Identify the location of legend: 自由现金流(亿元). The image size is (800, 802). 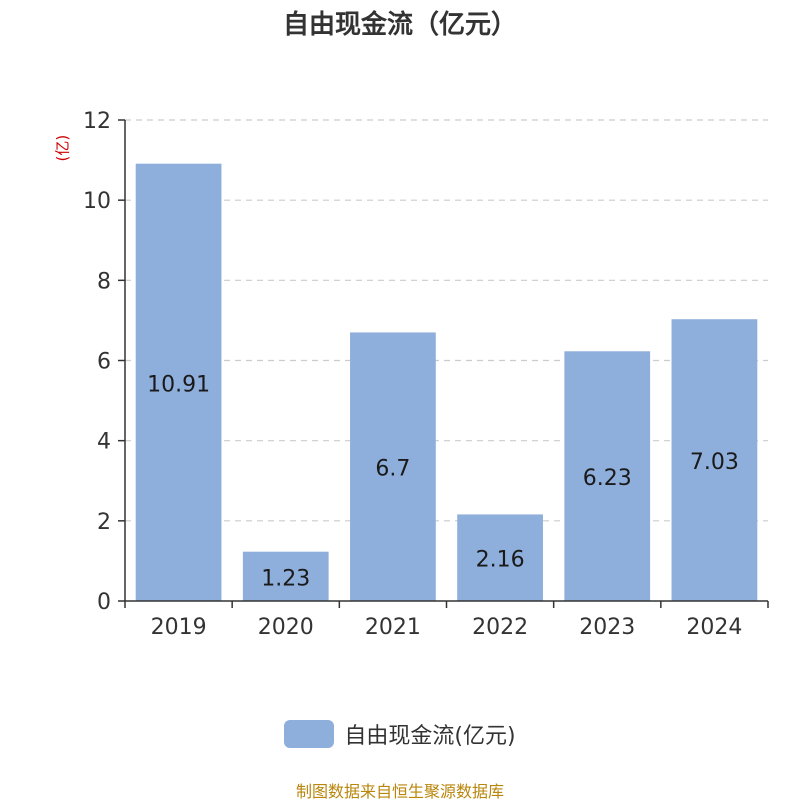
(400, 734).